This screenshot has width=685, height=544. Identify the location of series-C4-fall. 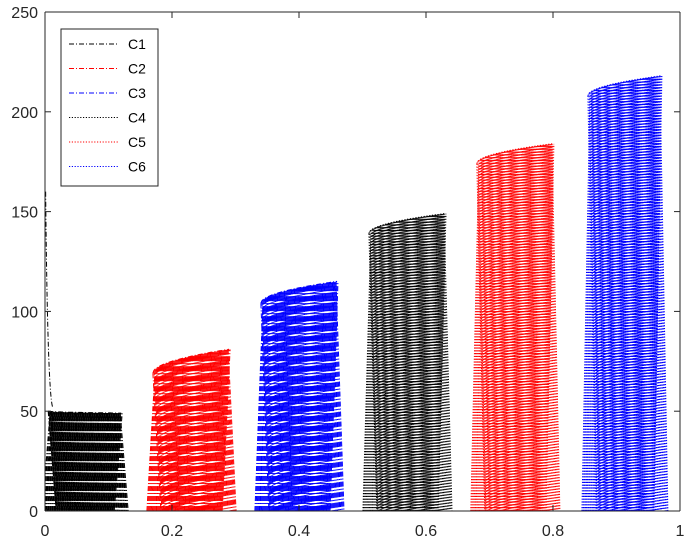
(410, 362).